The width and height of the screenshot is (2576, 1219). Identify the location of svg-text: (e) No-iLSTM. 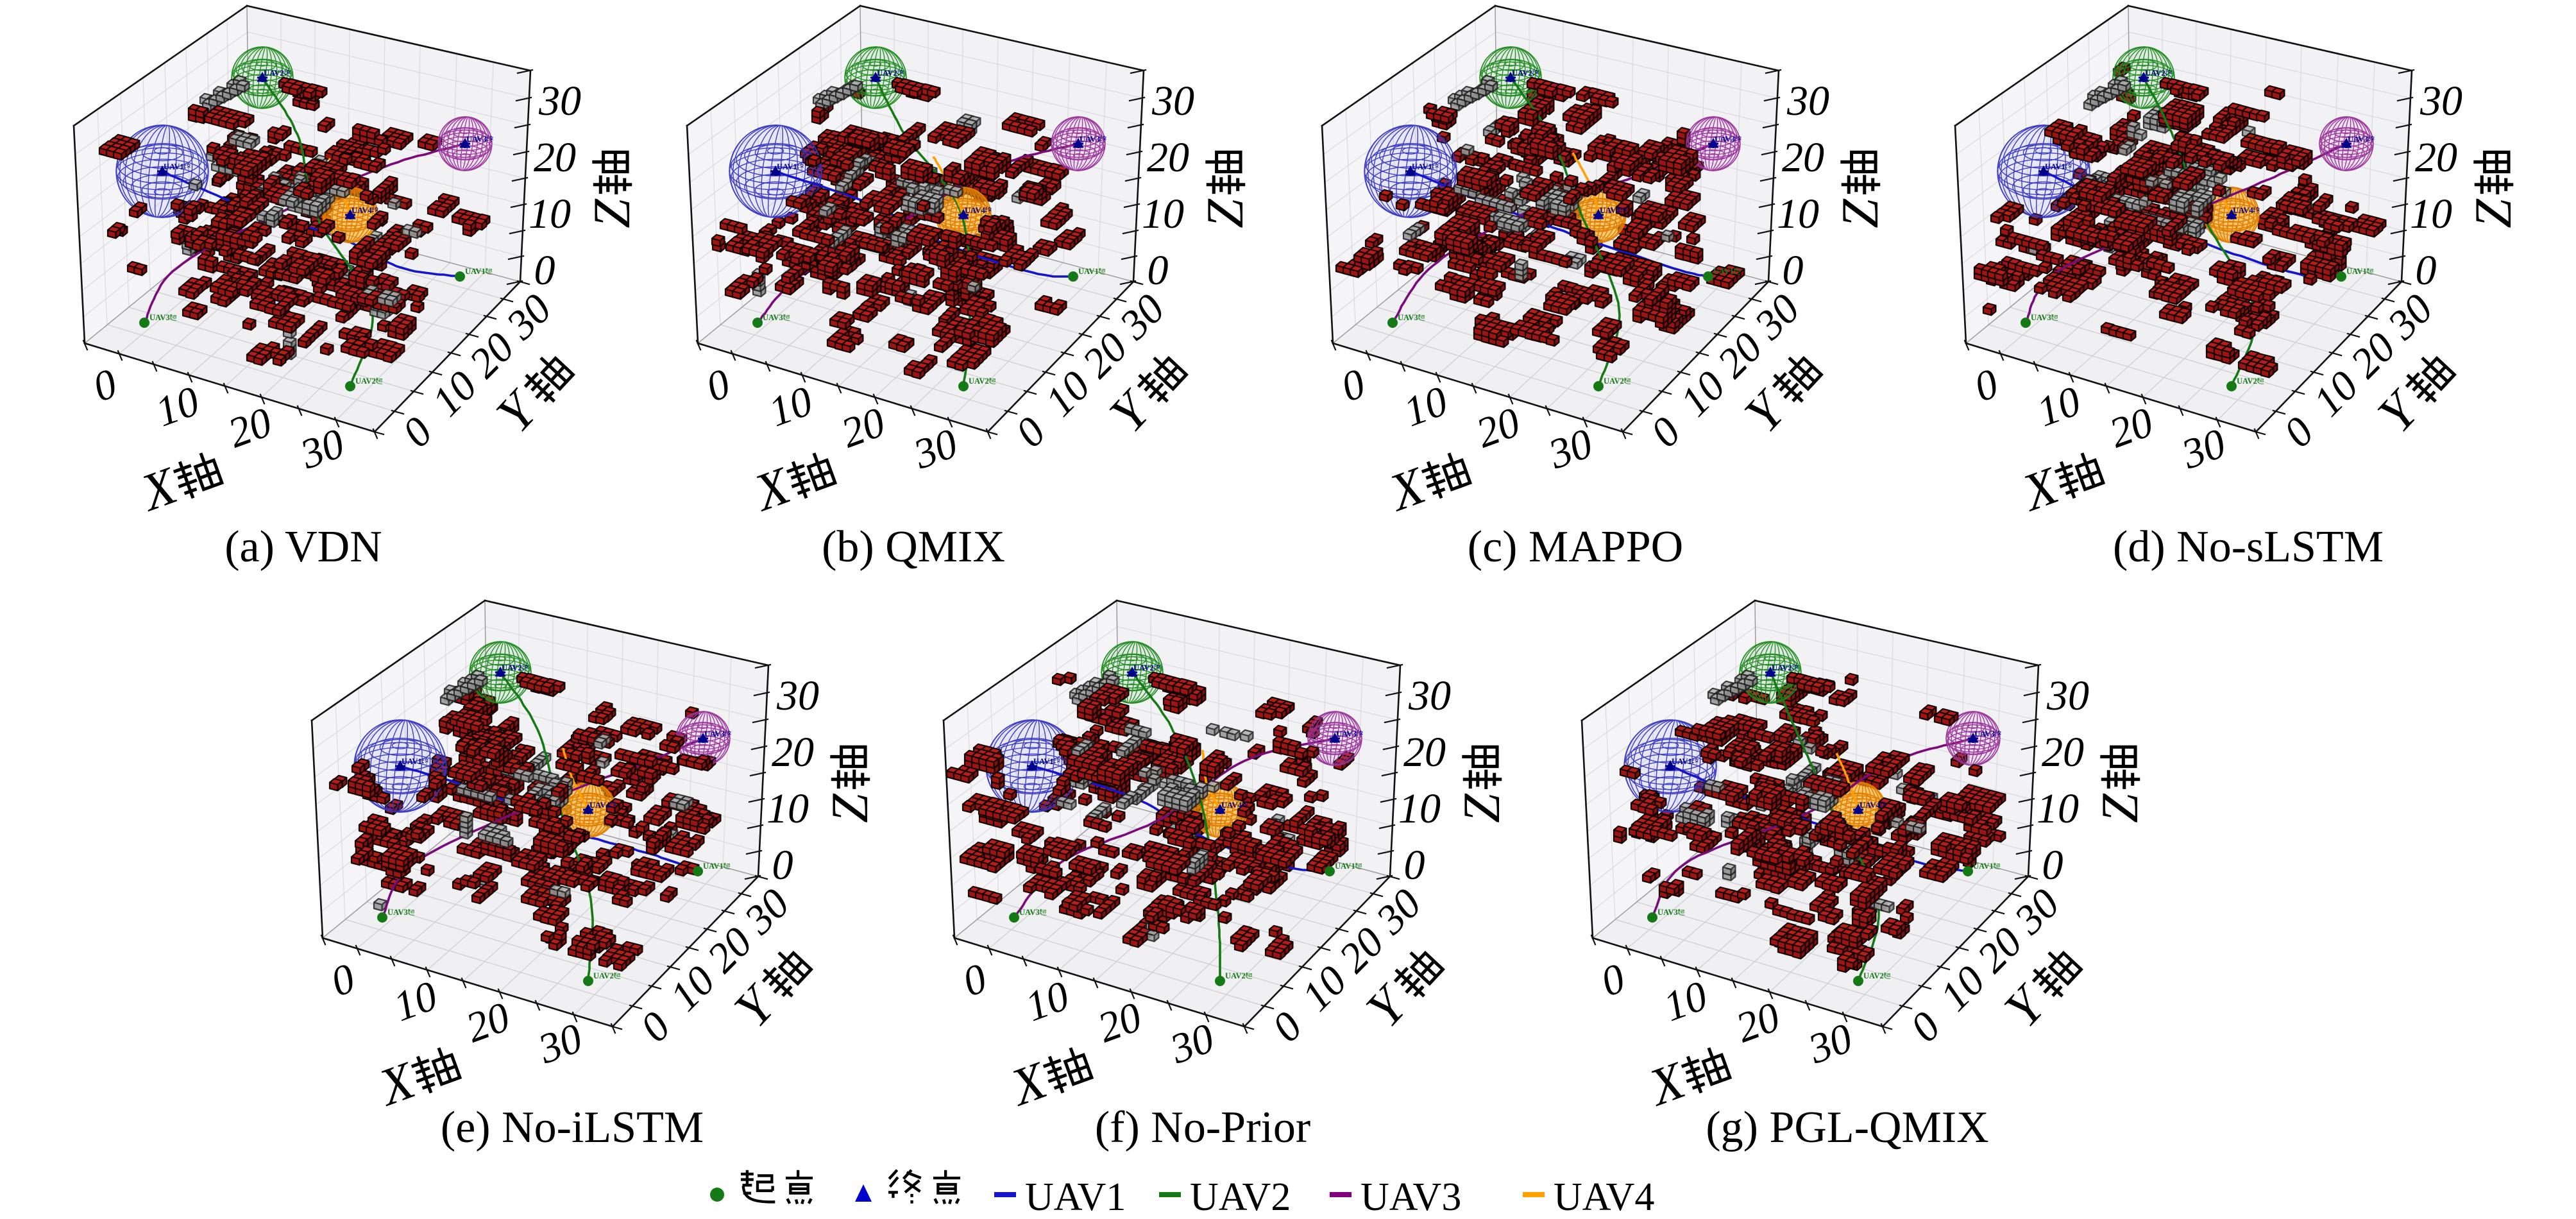
(572, 1127).